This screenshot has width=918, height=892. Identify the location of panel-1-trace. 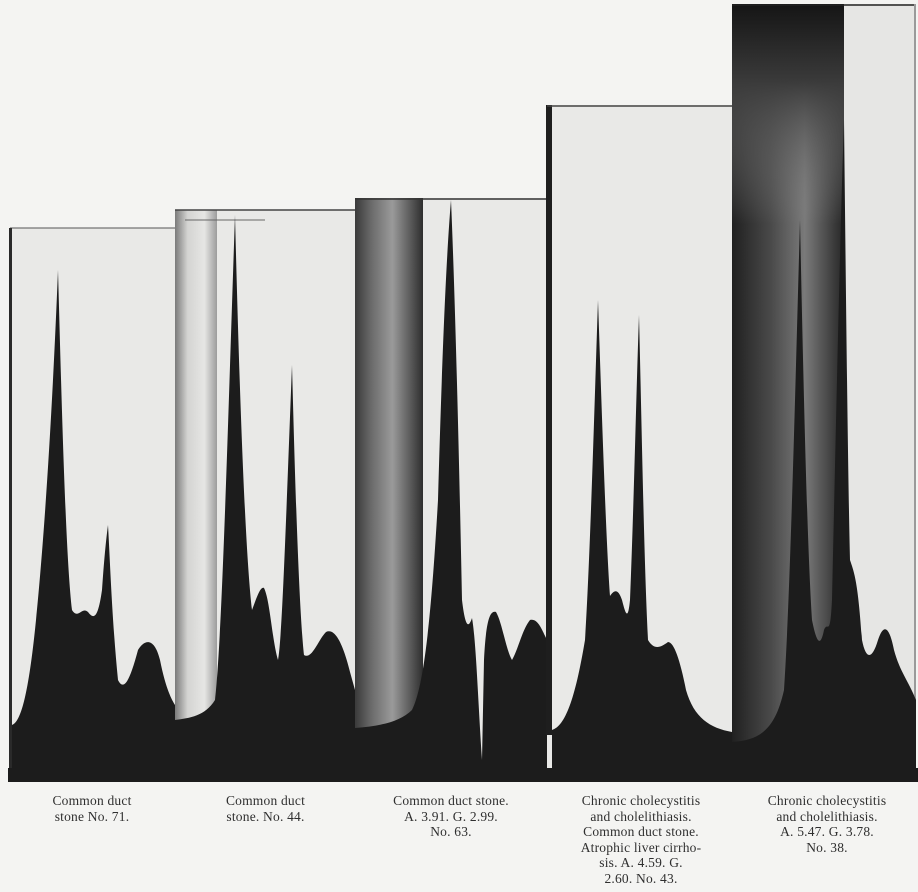
(93, 525).